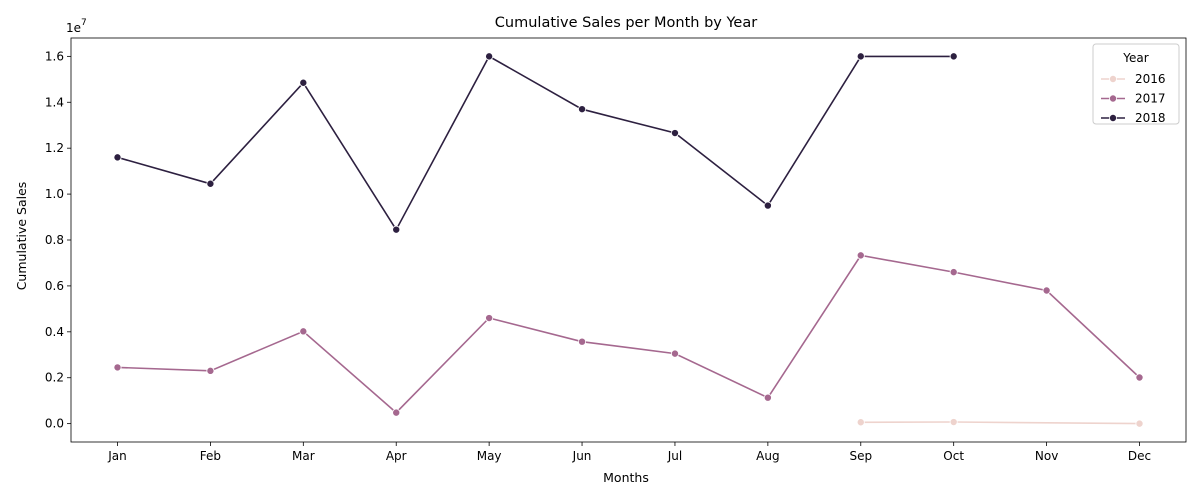 Image resolution: width=1200 pixels, height=500 pixels. Describe the element at coordinates (1113, 79) in the screenshot. I see `legend-marker-2016` at that location.